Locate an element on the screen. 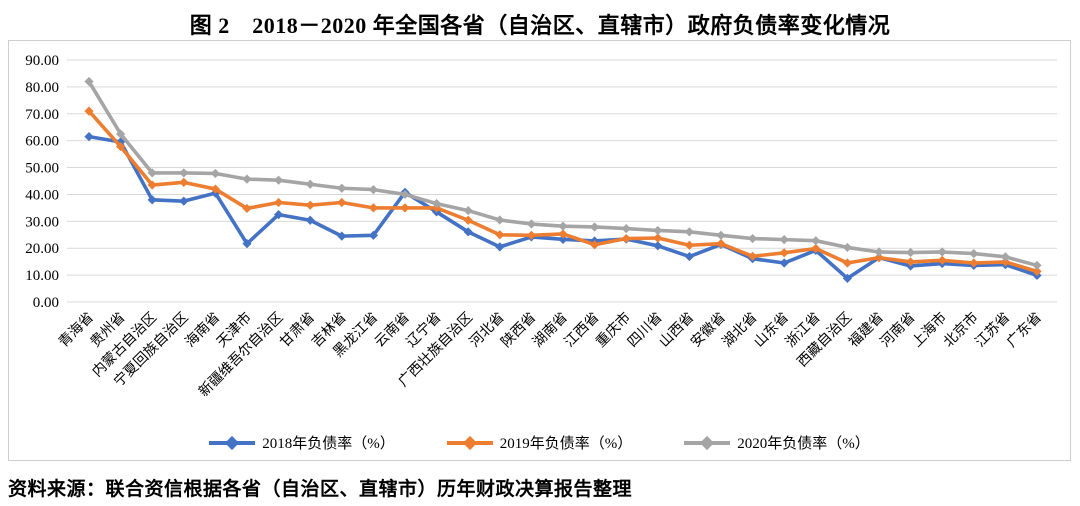  svg-text: 安徽省 is located at coordinates (708, 330).